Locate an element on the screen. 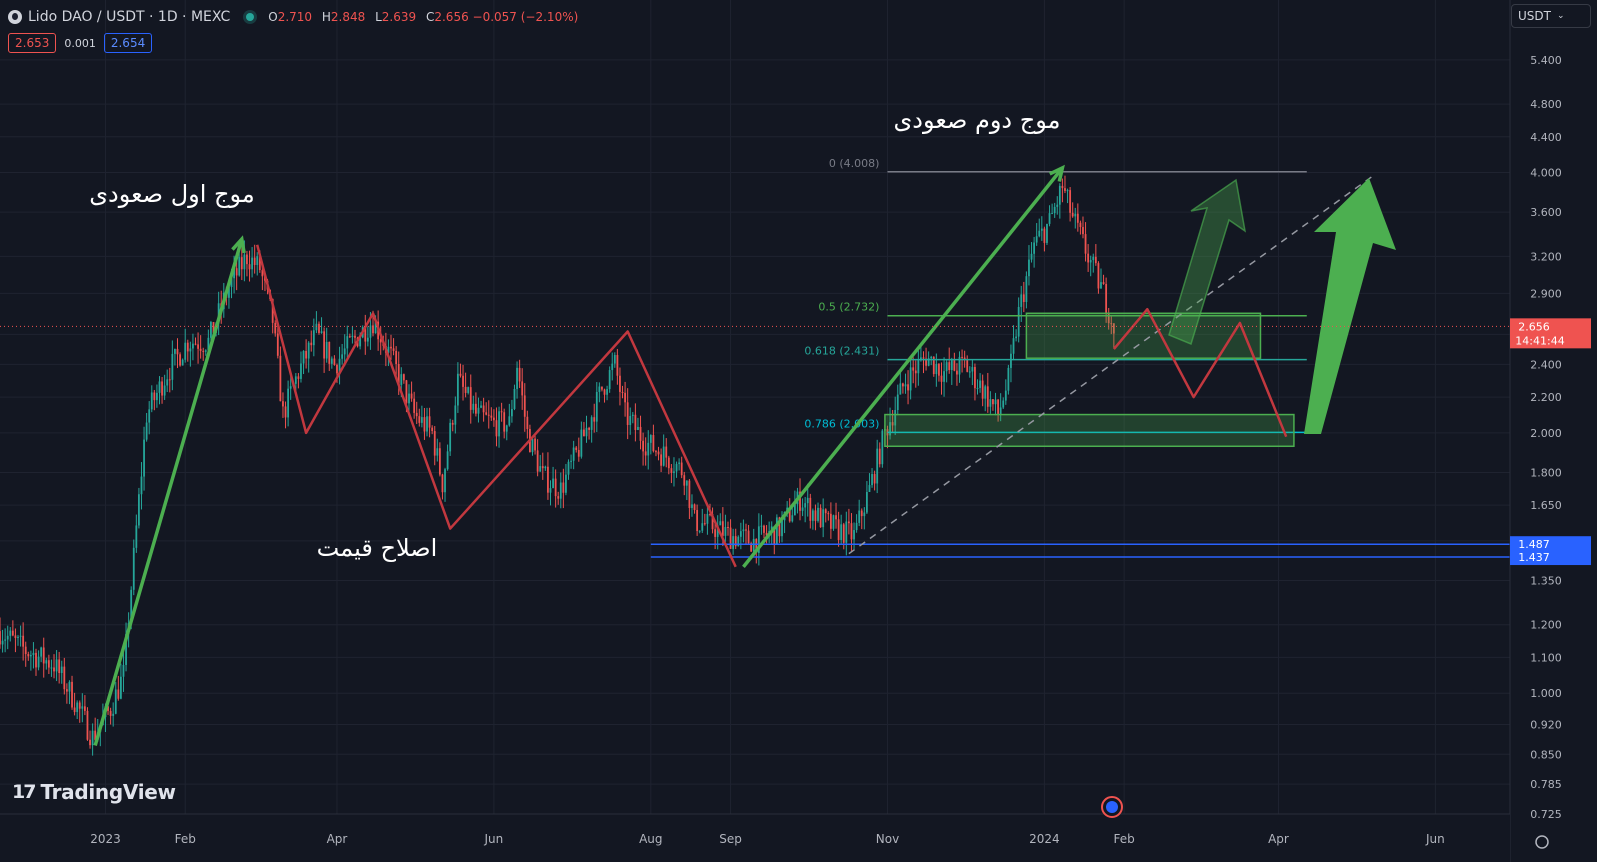 This screenshot has width=1597, height=862. support-price-tag is located at coordinates (1550, 544).